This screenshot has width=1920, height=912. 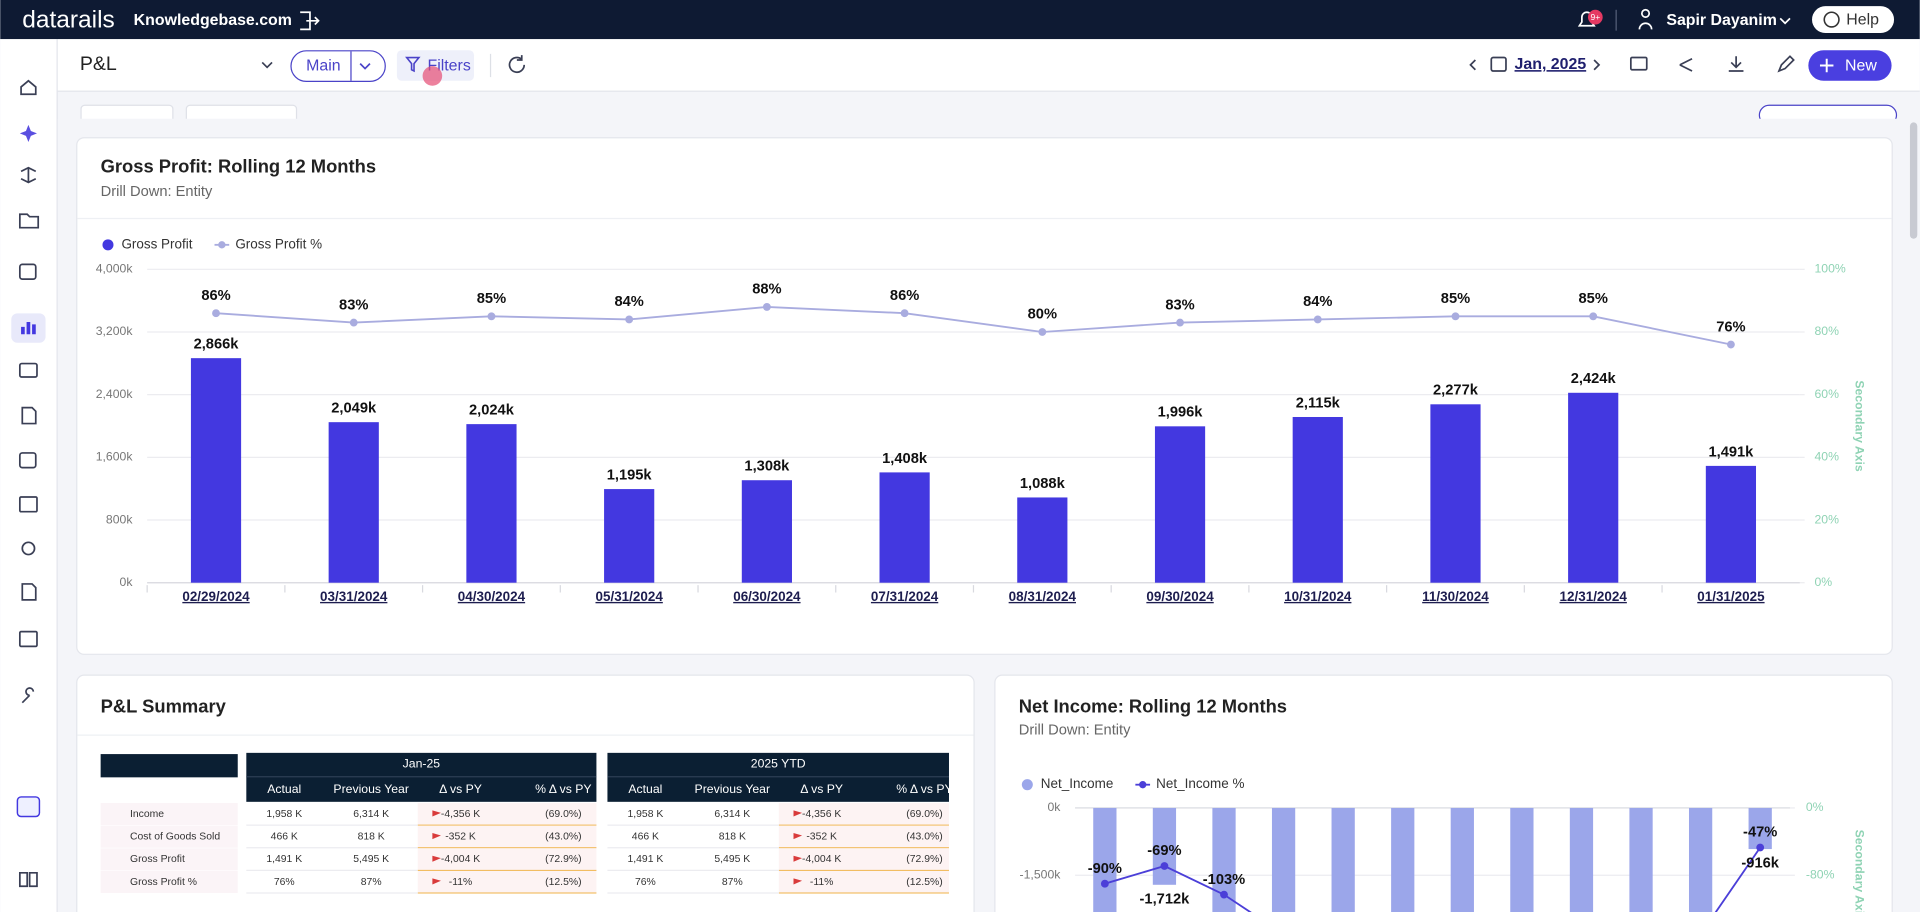 I want to click on new-button, so click(x=1850, y=65).